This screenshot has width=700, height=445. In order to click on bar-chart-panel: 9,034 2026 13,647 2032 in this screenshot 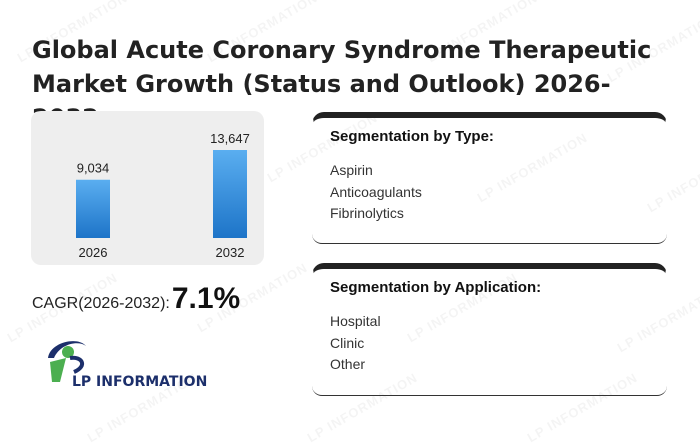, I will do `click(147, 188)`.